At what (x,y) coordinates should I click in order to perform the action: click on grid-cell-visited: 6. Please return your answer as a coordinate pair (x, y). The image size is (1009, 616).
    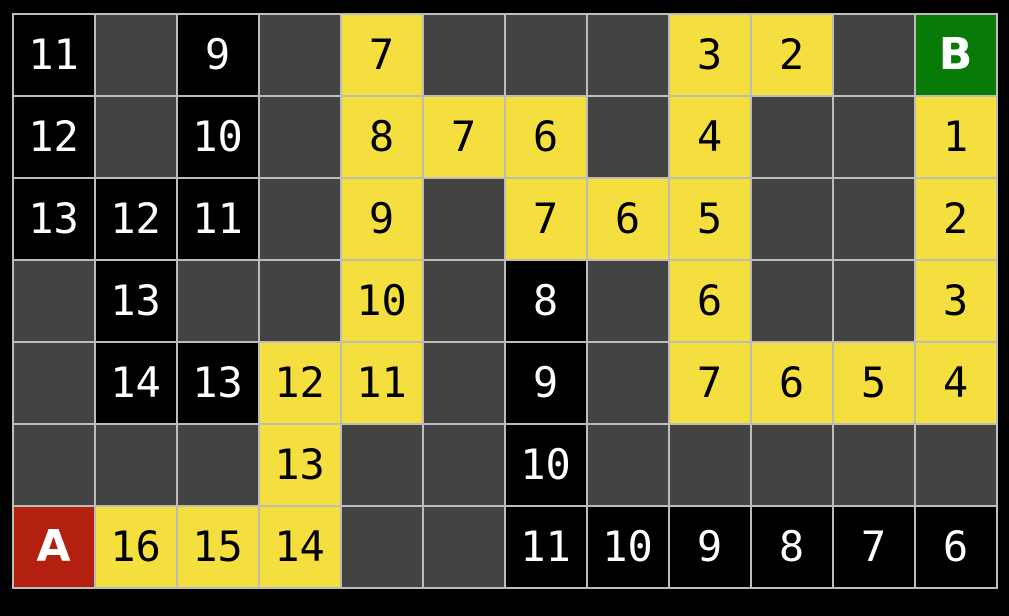
    Looking at the image, I should click on (955, 547).